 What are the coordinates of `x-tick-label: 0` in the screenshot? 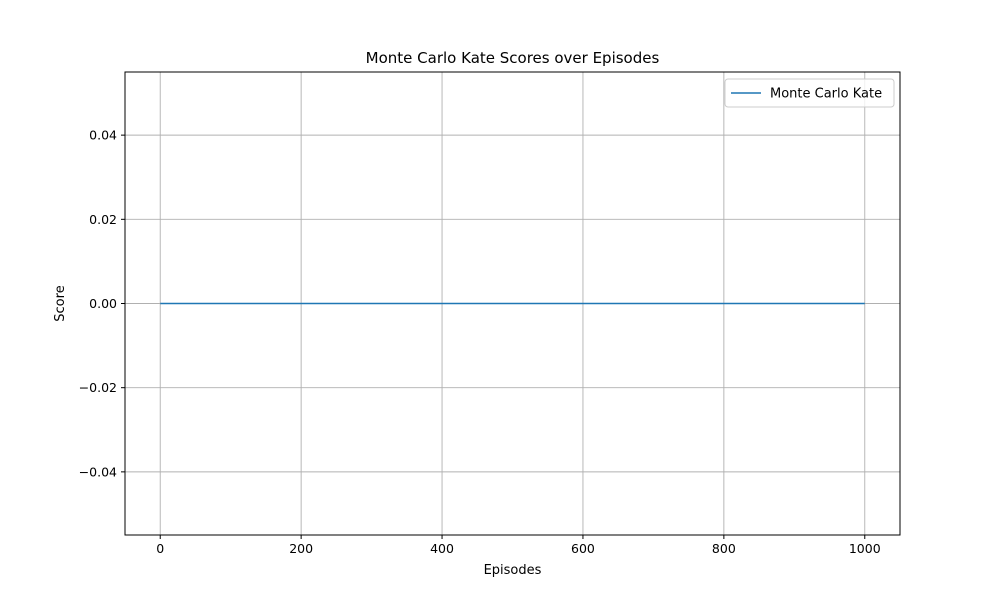 It's located at (160, 548).